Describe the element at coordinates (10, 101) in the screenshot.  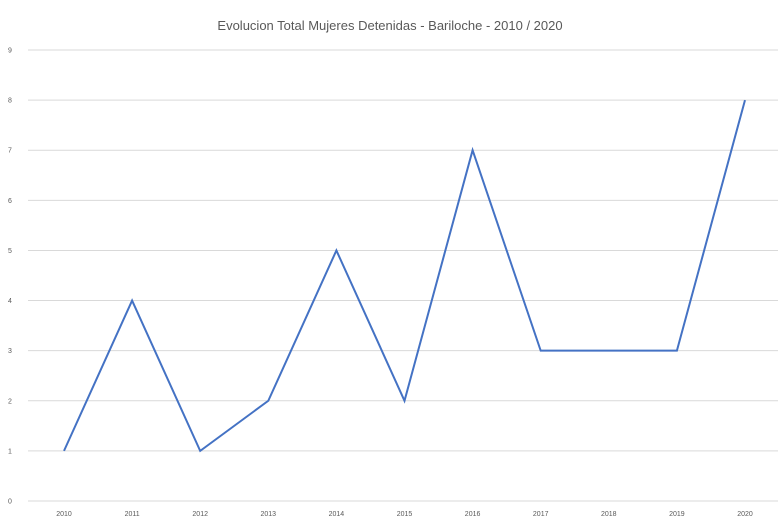
I see `y-tick-label: 8` at that location.